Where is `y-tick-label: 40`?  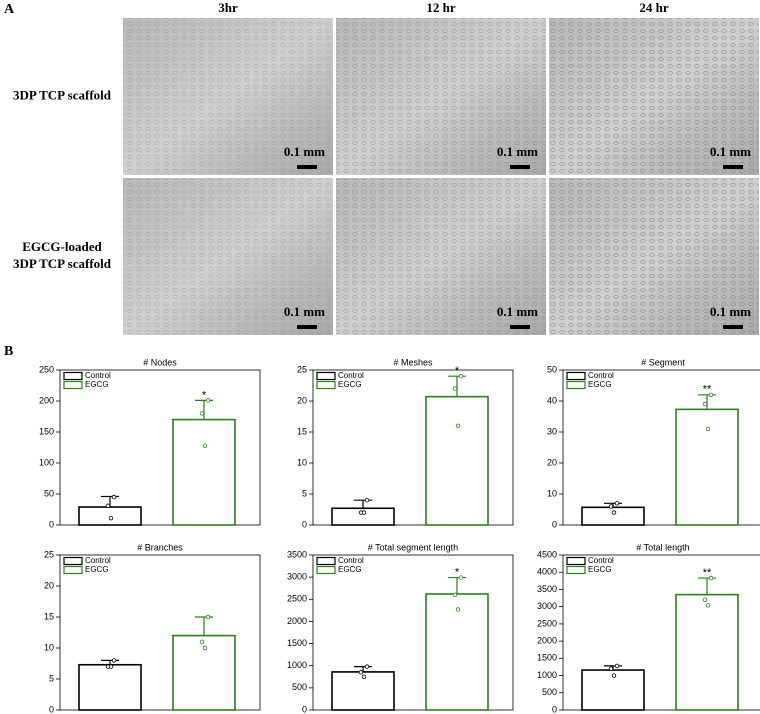
y-tick-label: 40 is located at coordinates (552, 400).